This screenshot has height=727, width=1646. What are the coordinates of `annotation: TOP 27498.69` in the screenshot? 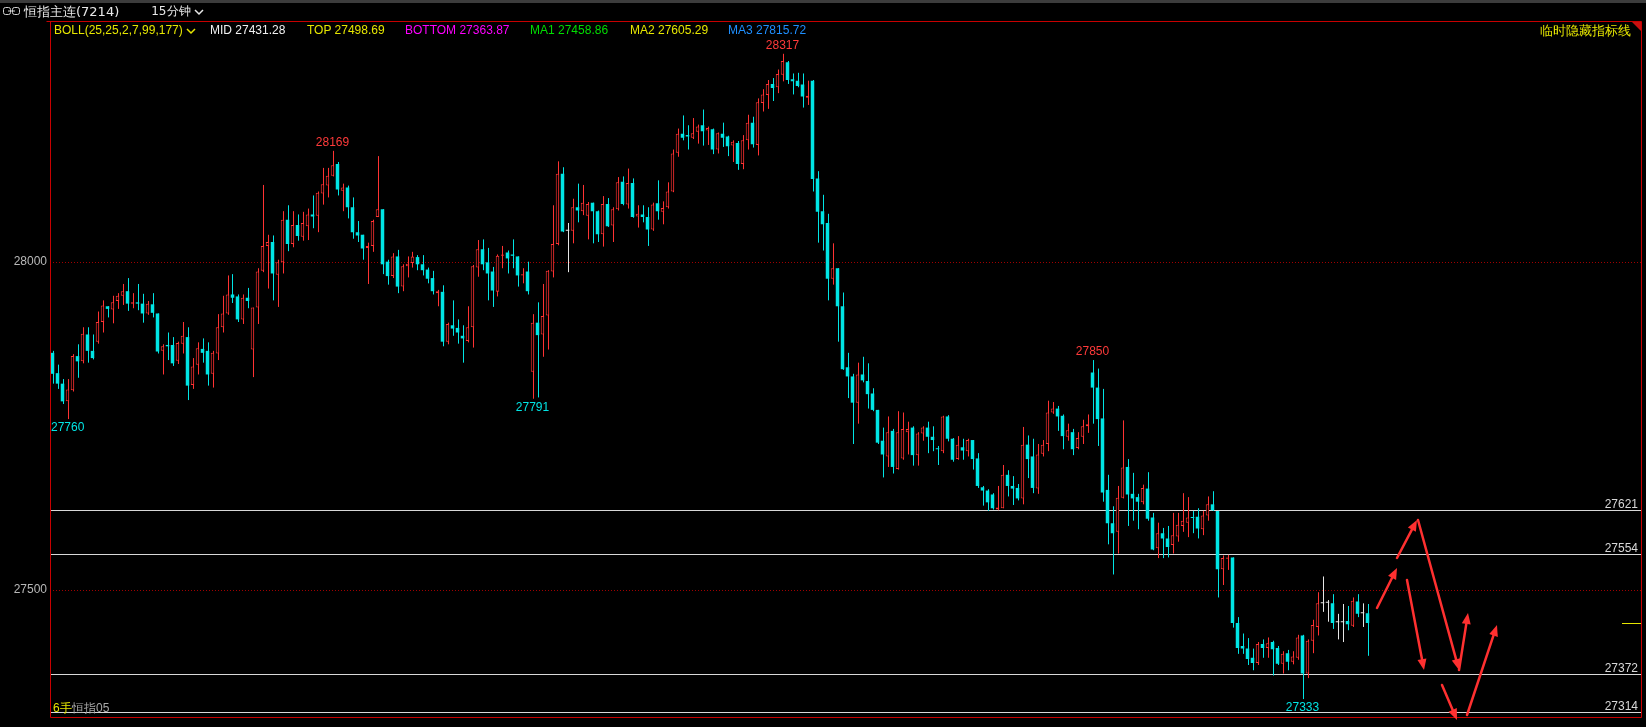 It's located at (346, 30).